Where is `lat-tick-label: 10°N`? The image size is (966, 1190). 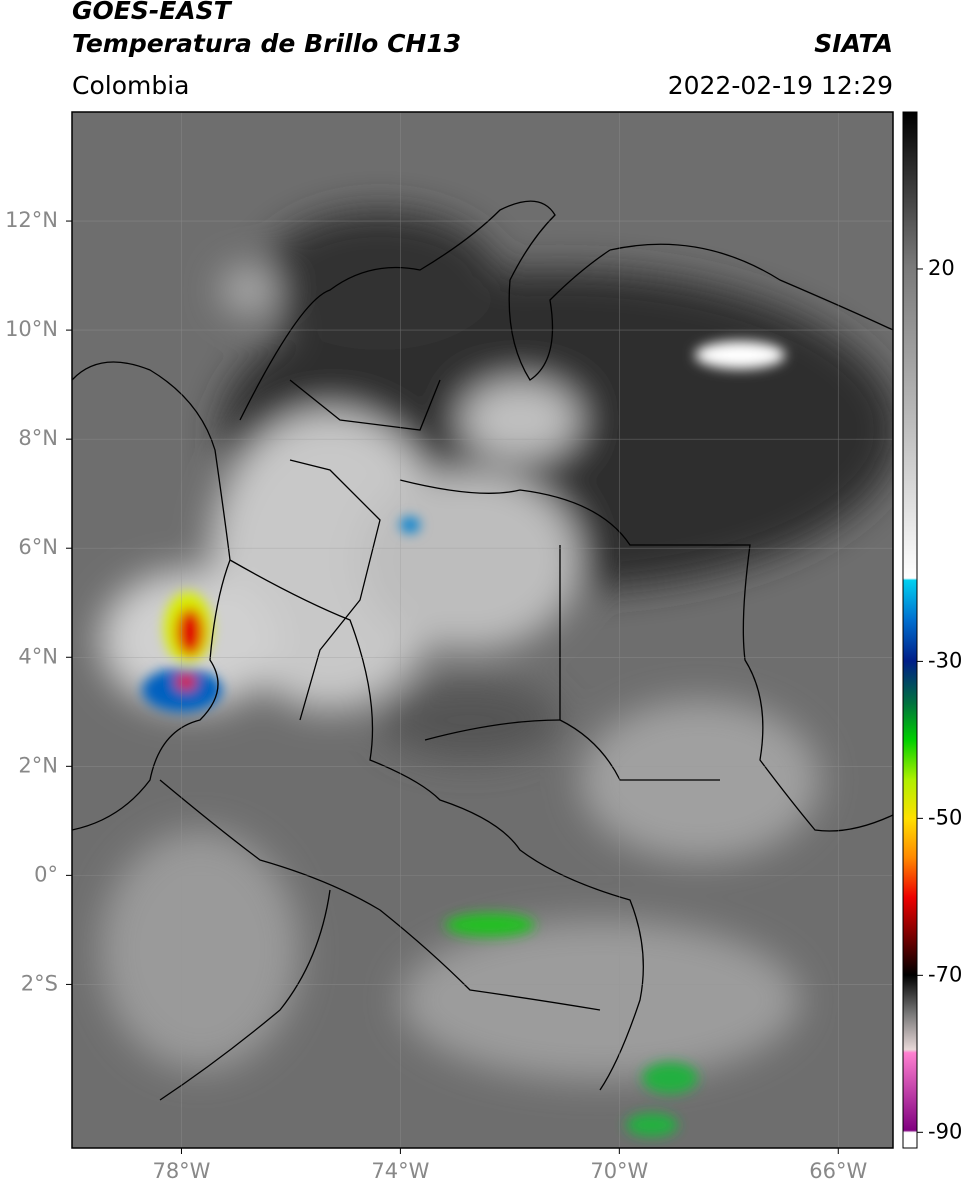
lat-tick-label: 10°N is located at coordinates (31, 329).